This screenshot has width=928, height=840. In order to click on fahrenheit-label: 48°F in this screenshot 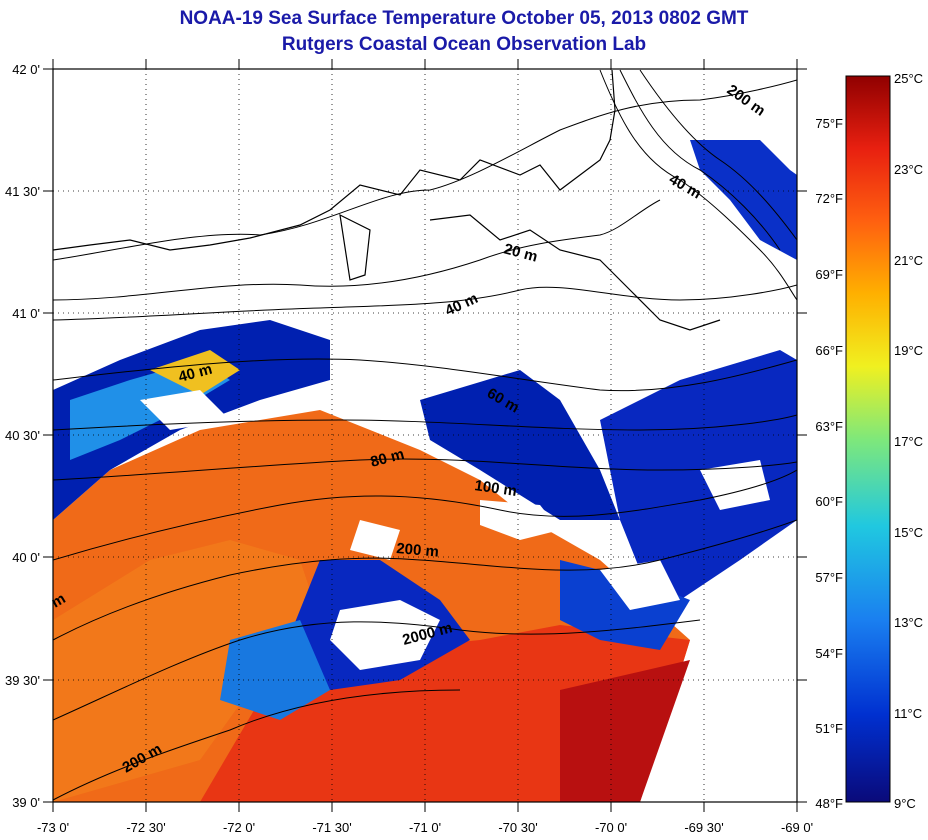, I will do `click(829, 803)`.